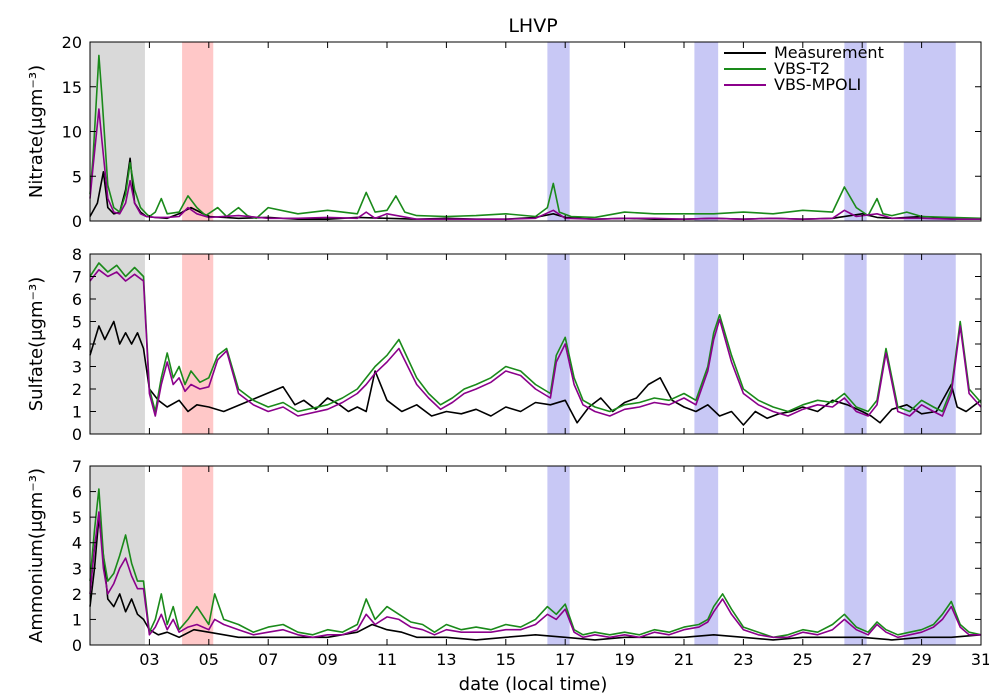 Image resolution: width=989 pixels, height=694 pixels. I want to click on x-tick-label: 15, so click(506, 659).